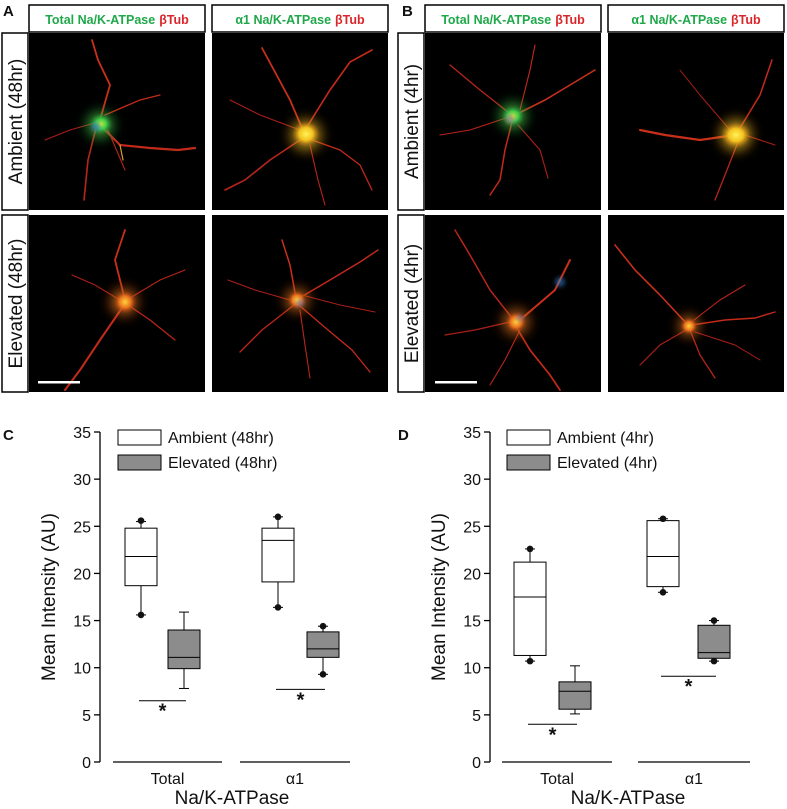 This screenshot has width=787, height=809. Describe the element at coordinates (59, 382) in the screenshot. I see `scale-bar-a` at that location.